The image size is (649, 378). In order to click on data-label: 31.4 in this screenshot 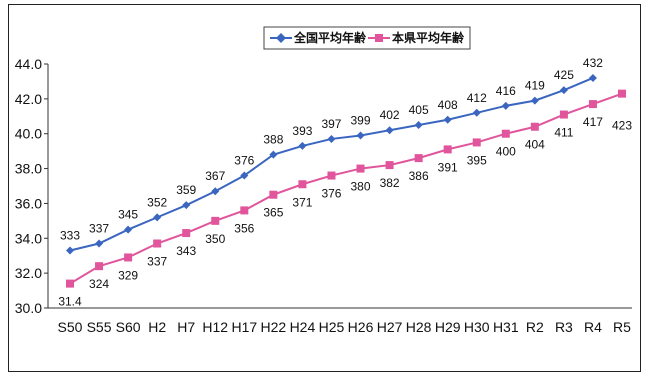, I will do `click(70, 302)`.